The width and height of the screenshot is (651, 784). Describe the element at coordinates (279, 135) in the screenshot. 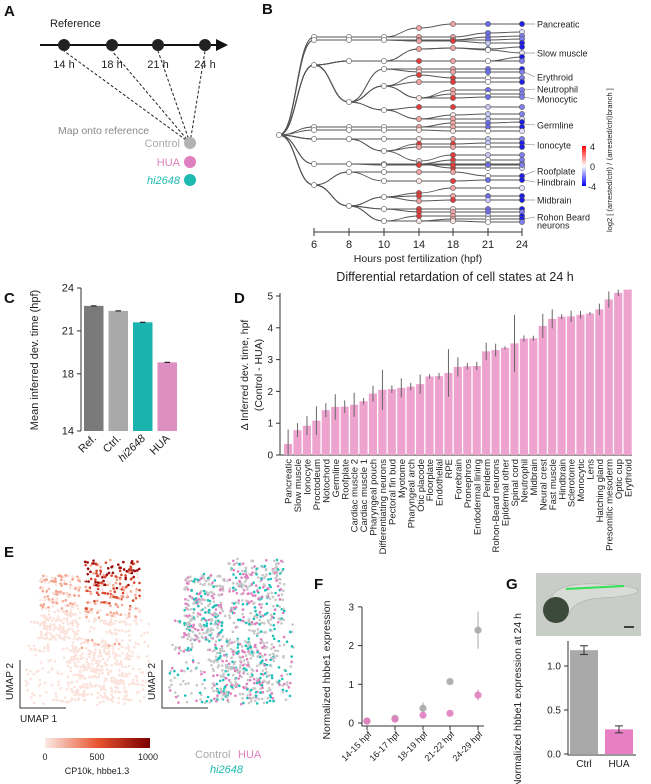

I see `root-node` at that location.